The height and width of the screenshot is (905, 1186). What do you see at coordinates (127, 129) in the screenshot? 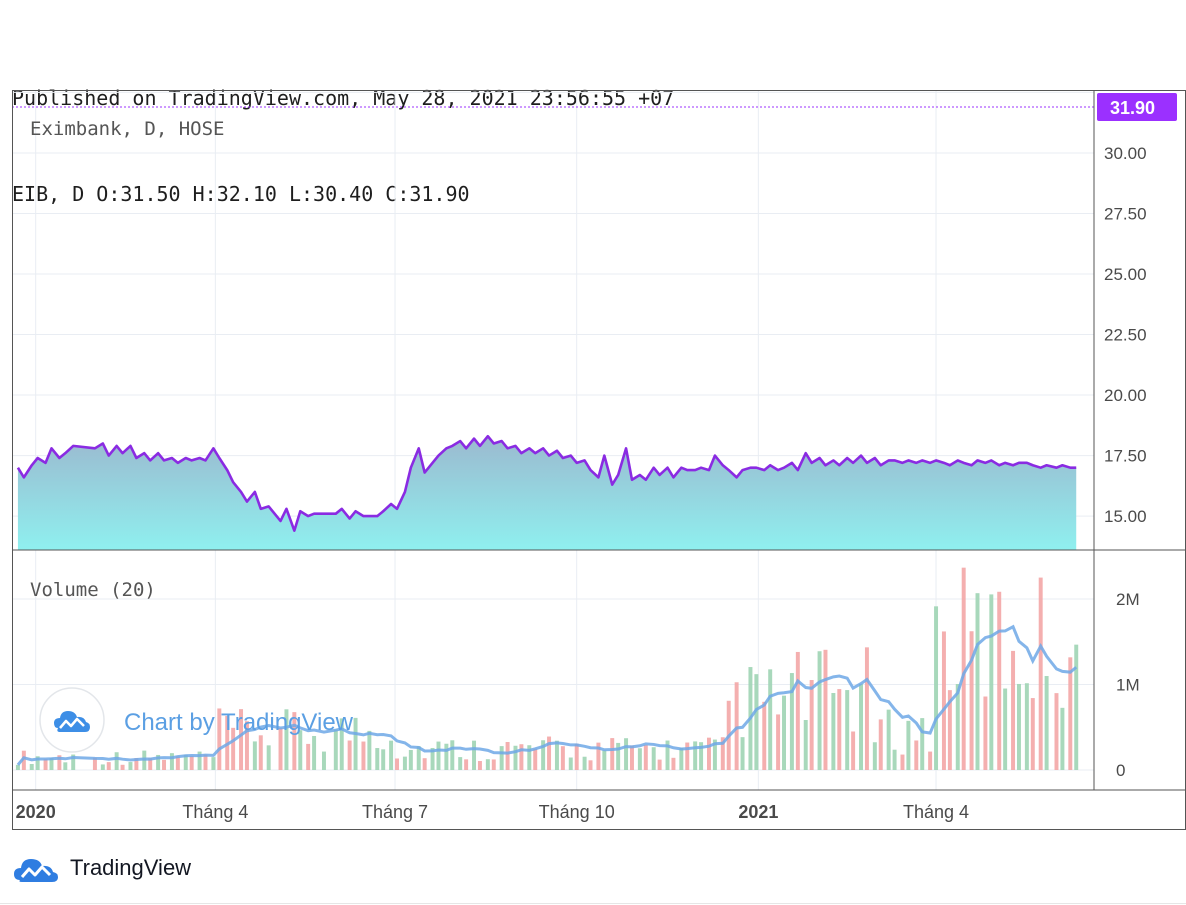
I see `price-pane-title: Eximbank, D, HOSE` at bounding box center [127, 129].